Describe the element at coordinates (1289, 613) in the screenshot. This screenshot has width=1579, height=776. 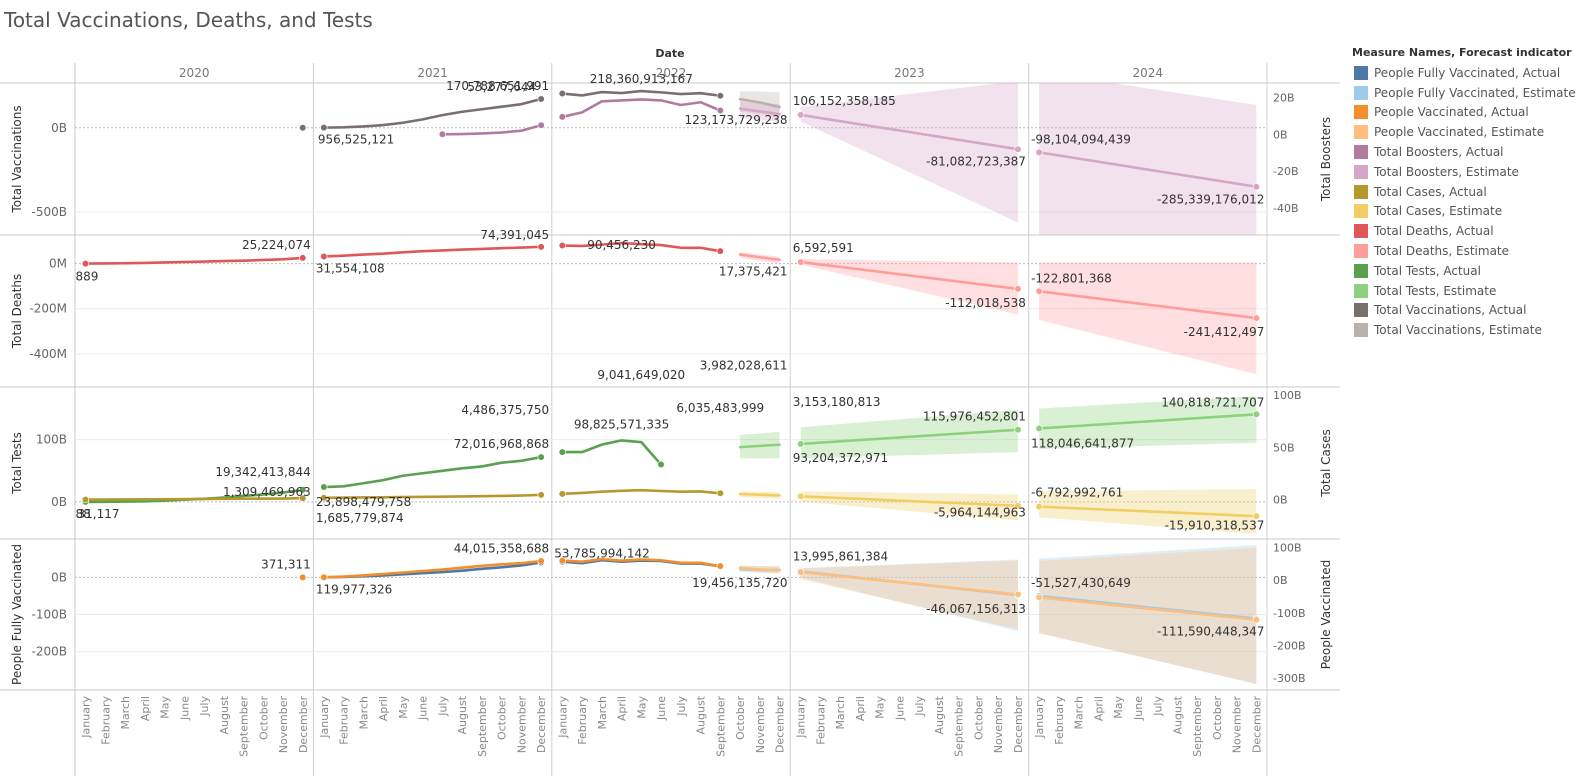
I see `right-tick-label: -100B` at that location.